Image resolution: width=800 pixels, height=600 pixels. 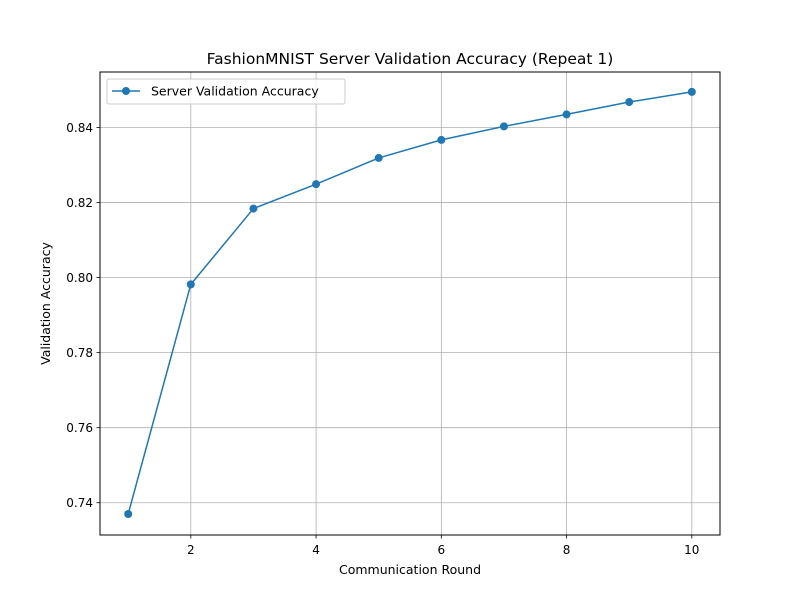 I want to click on x-axis-label: Communication Round, so click(x=410, y=569).